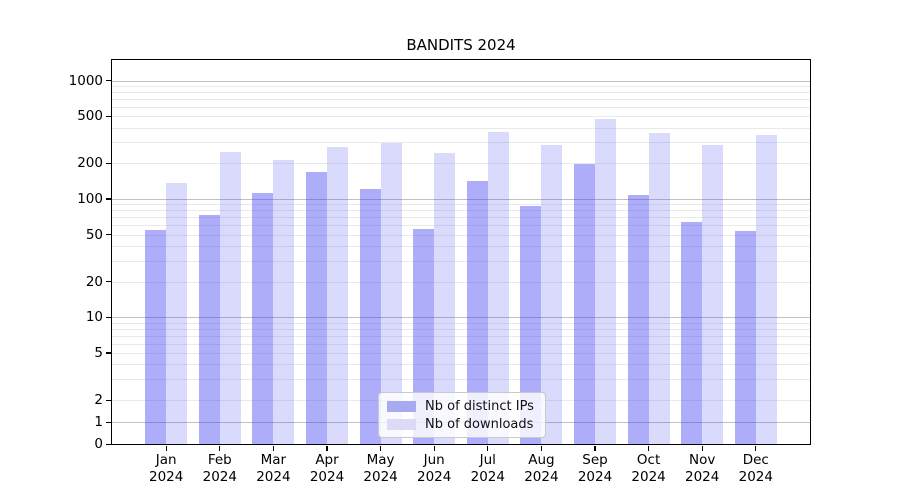 Image resolution: width=900 pixels, height=500 pixels. I want to click on x-tick-month: Nov, so click(702, 460).